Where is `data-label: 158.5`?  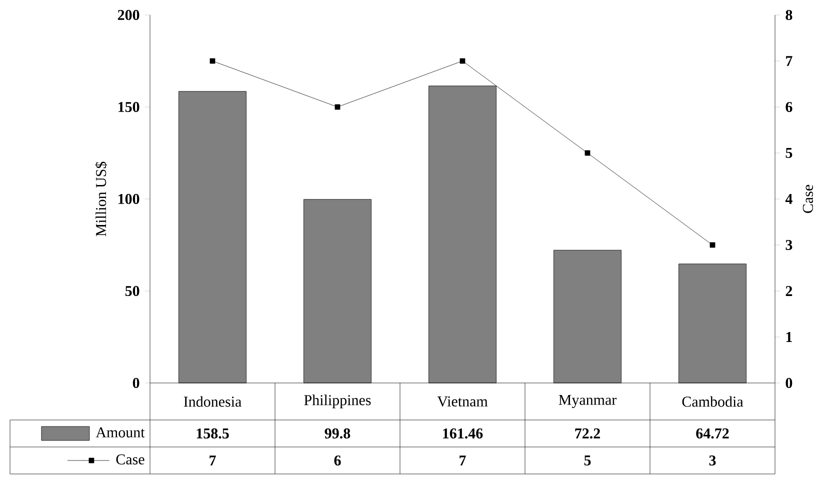
data-label: 158.5 is located at coordinates (212, 433).